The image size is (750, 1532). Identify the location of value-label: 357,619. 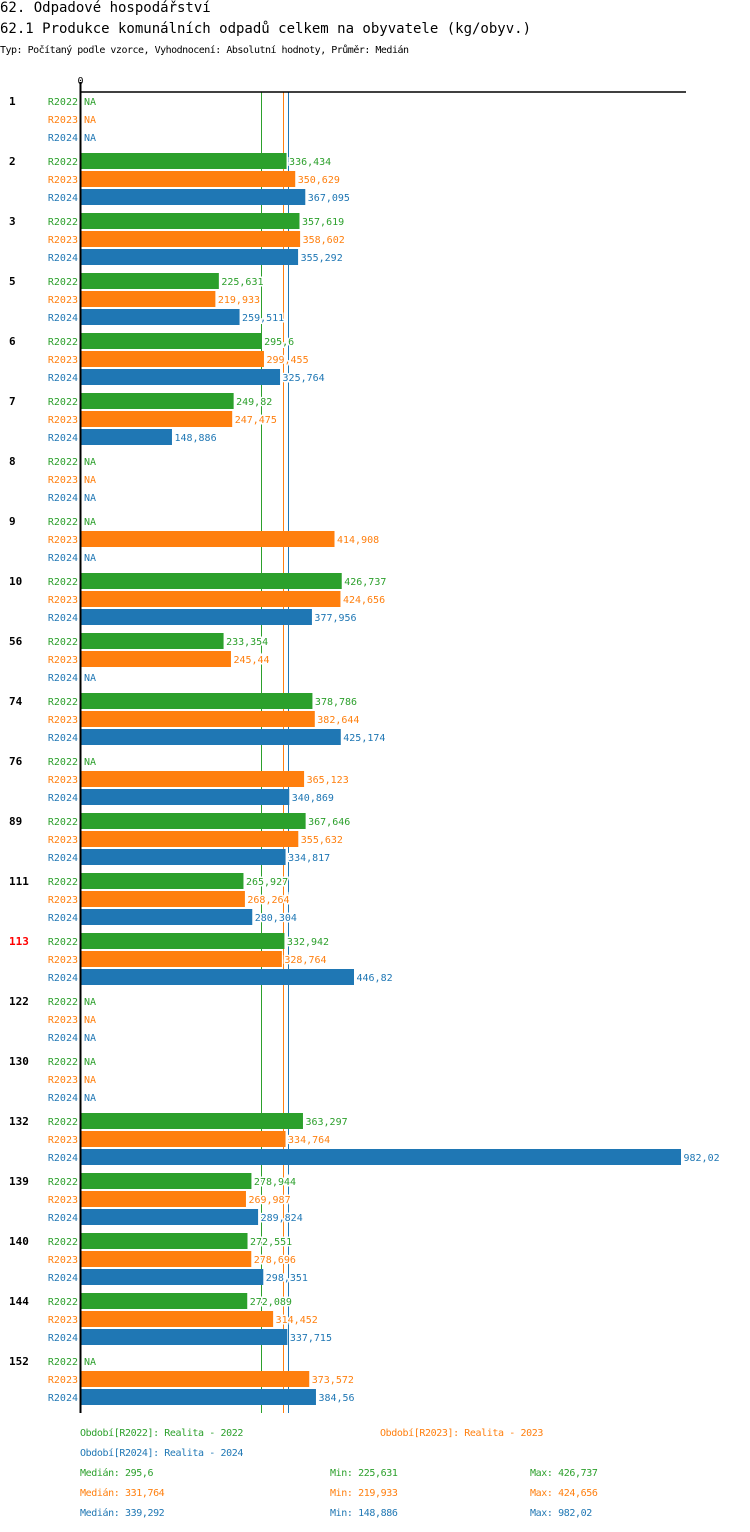
(323, 222).